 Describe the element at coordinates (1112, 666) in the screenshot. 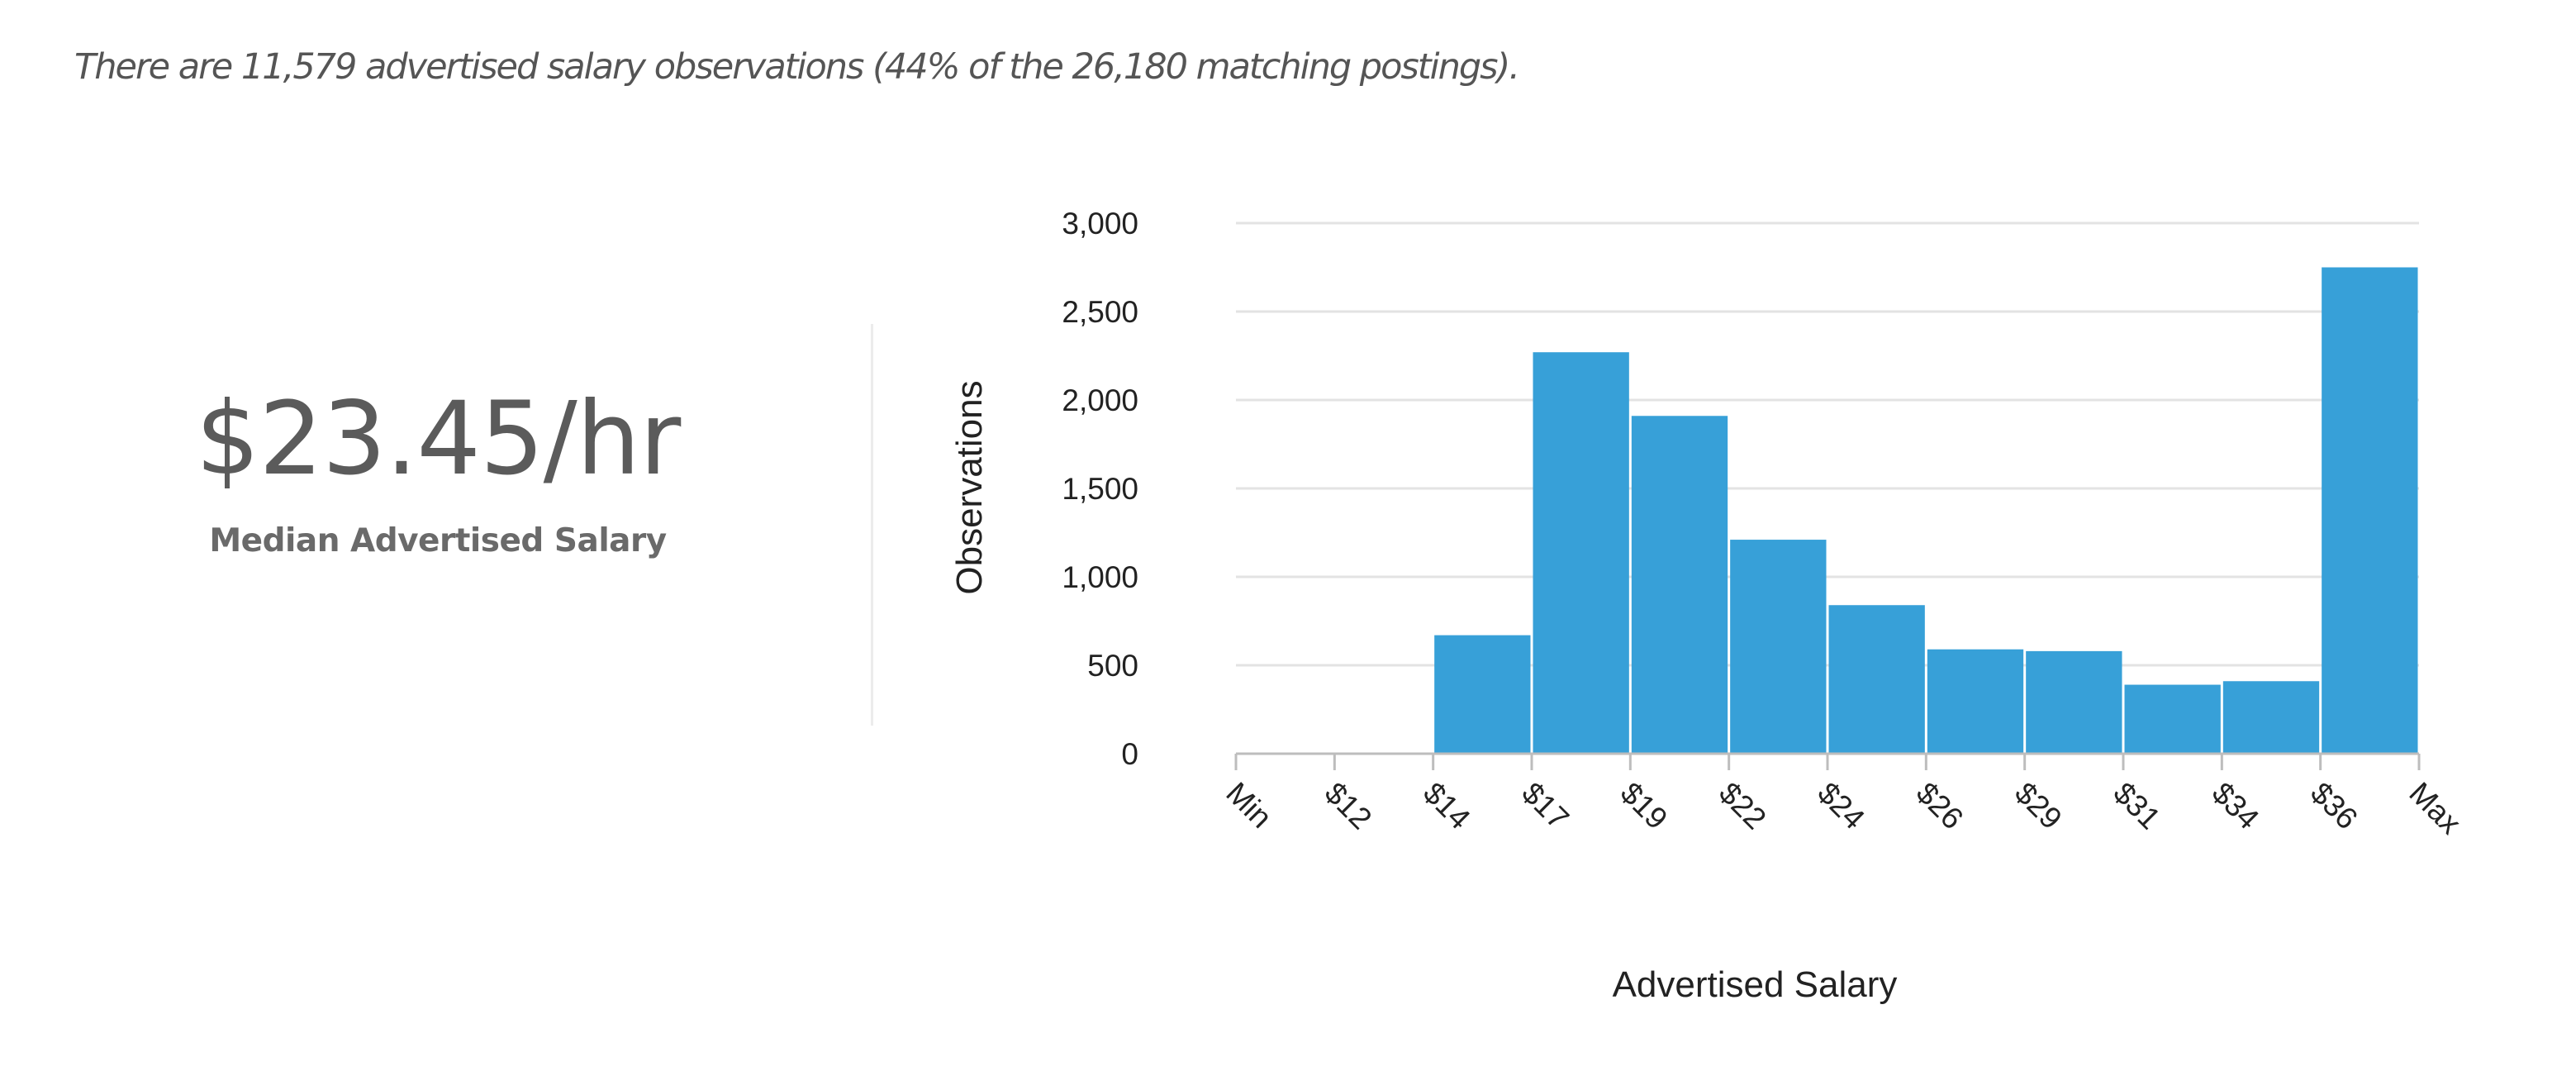

I see `y-tick-label: 500` at that location.